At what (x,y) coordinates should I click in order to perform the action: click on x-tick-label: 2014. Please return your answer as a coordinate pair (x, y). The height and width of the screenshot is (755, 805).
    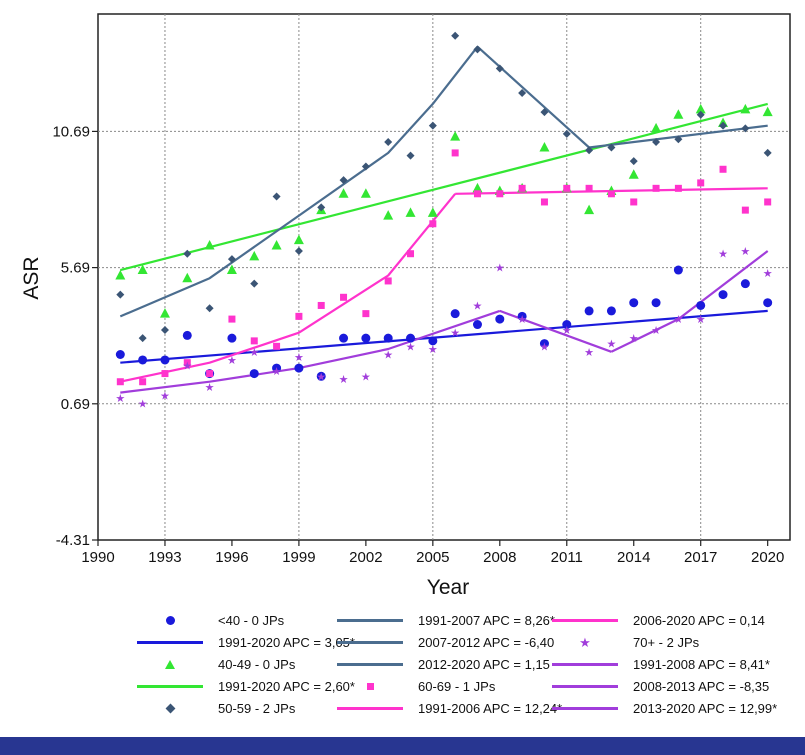
    Looking at the image, I should click on (633, 557).